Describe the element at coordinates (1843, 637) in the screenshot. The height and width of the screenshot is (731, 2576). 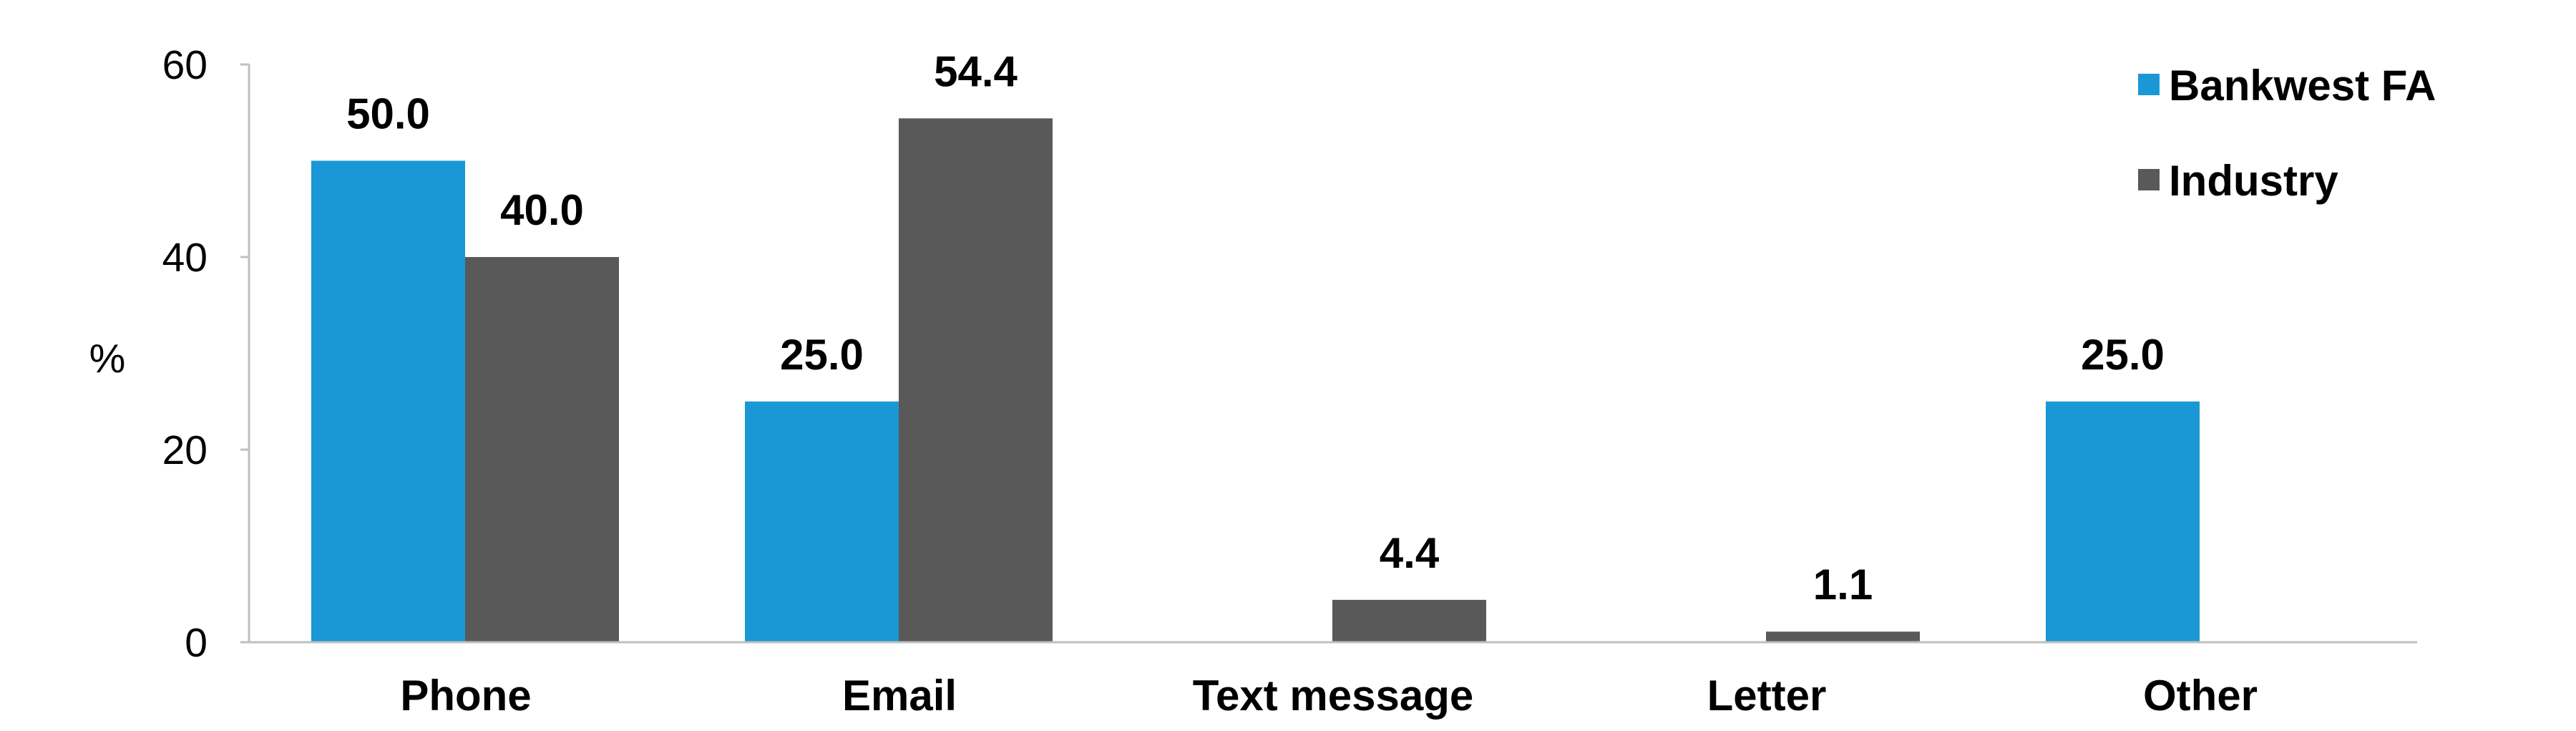
I see `bar-industry-letter` at that location.